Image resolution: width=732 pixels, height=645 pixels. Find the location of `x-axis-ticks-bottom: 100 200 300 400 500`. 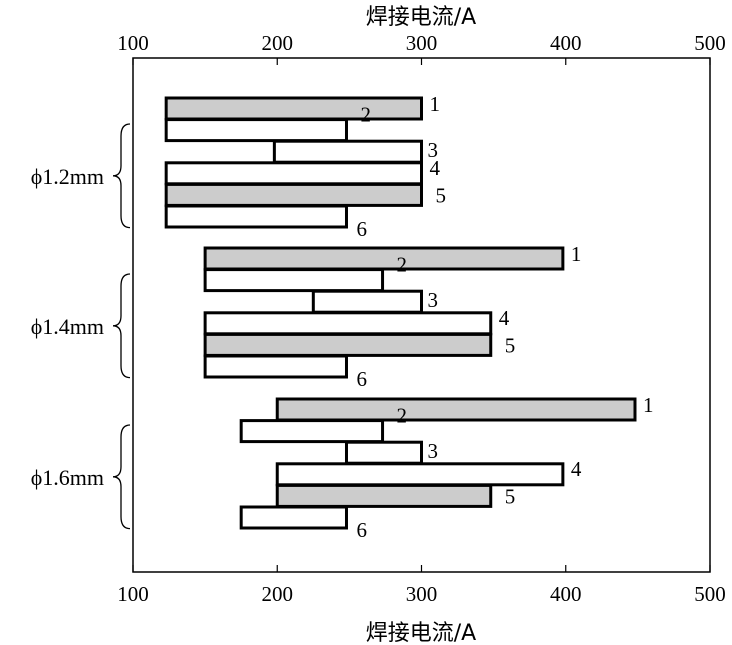

x-axis-ticks-bottom: 100 200 300 400 500 is located at coordinates (421, 585).